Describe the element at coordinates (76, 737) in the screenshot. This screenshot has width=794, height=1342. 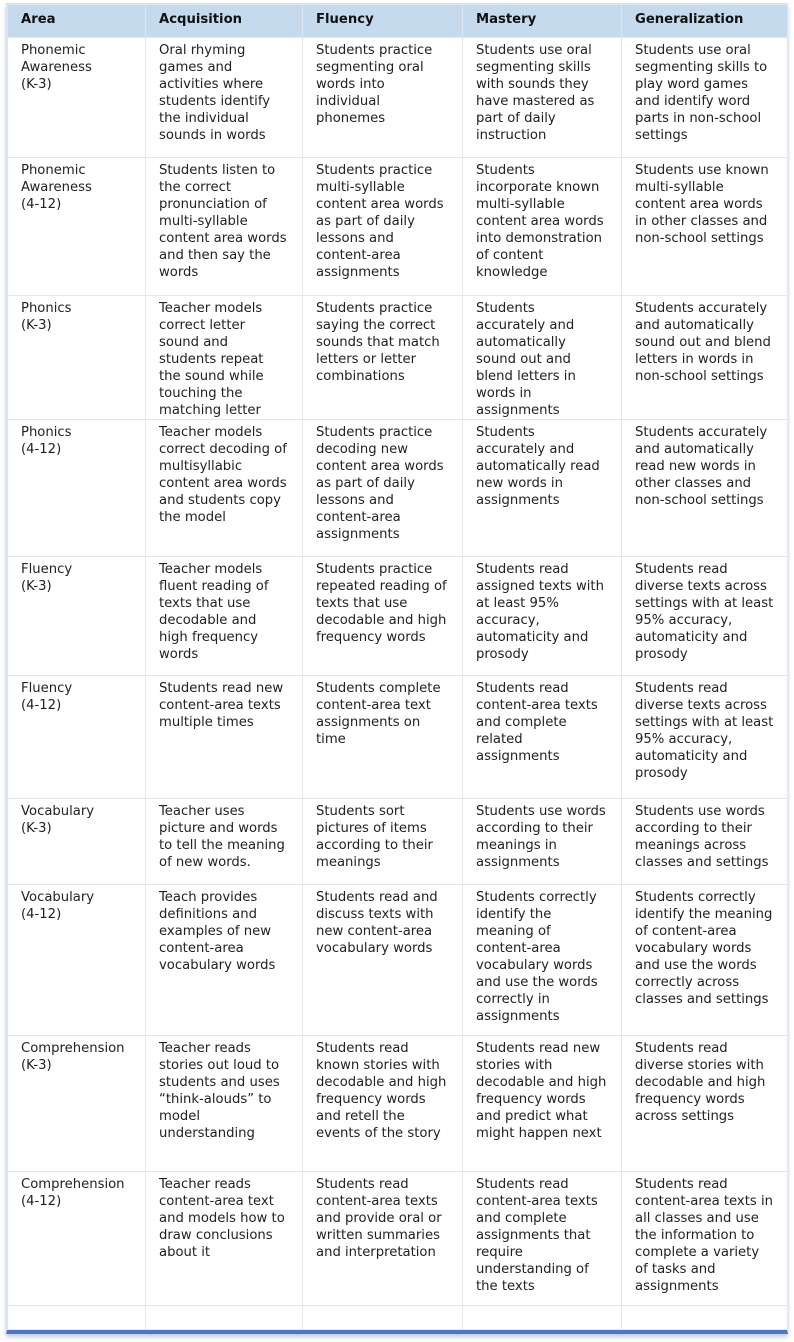
I see `cell-area: Fluency (4-12)` at that location.